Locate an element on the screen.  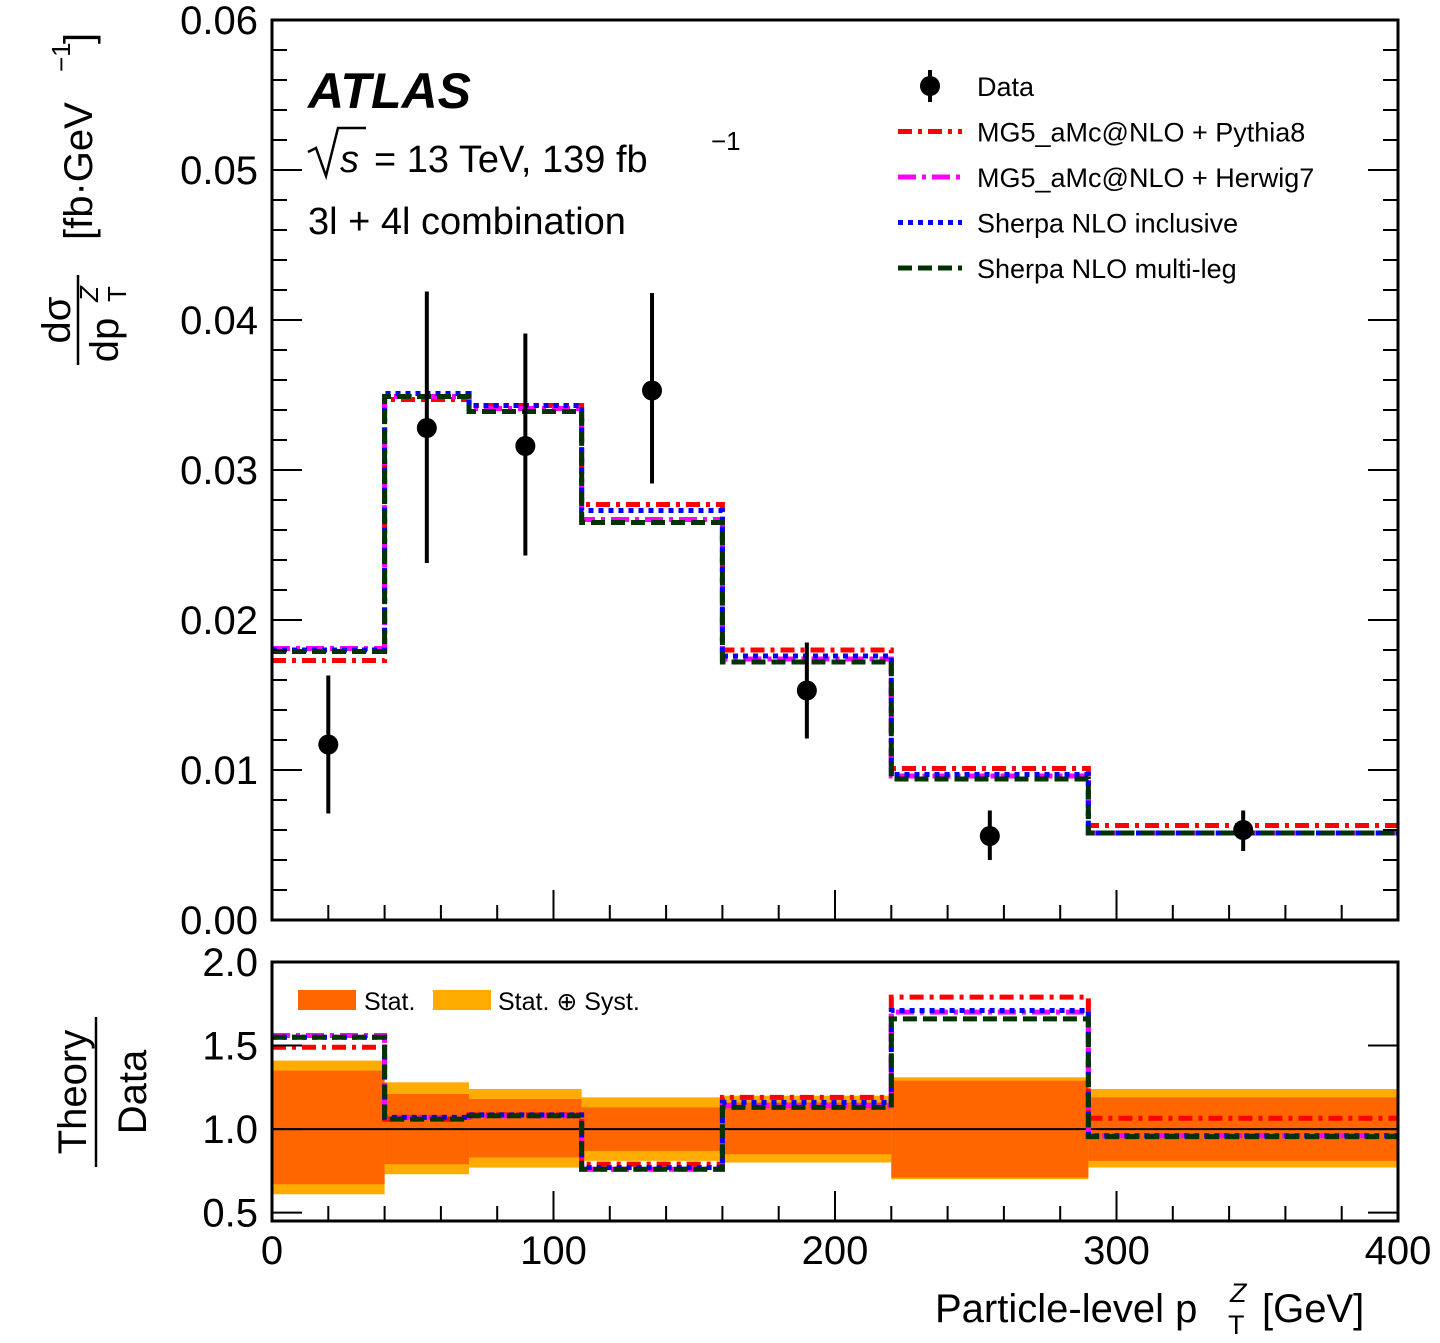
band-legend-label: Stat. is located at coordinates (389, 1002).